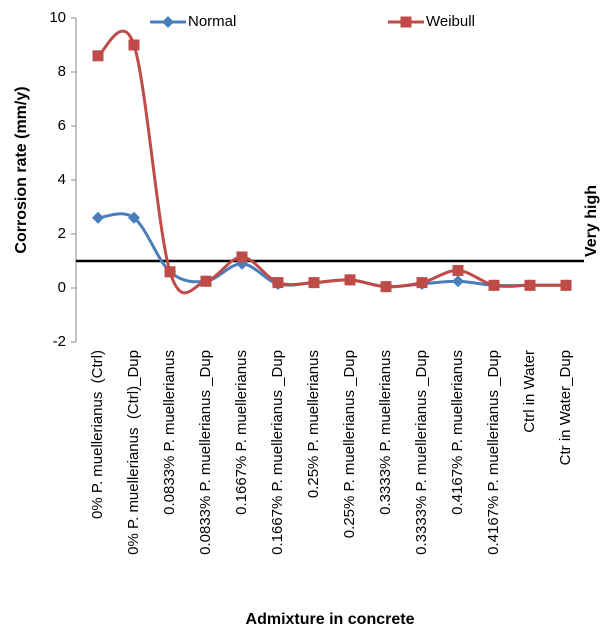 Image resolution: width=602 pixels, height=632 pixels. What do you see at coordinates (241, 432) in the screenshot?
I see `x-tick-label: 0.1667% P. muellerianus` at bounding box center [241, 432].